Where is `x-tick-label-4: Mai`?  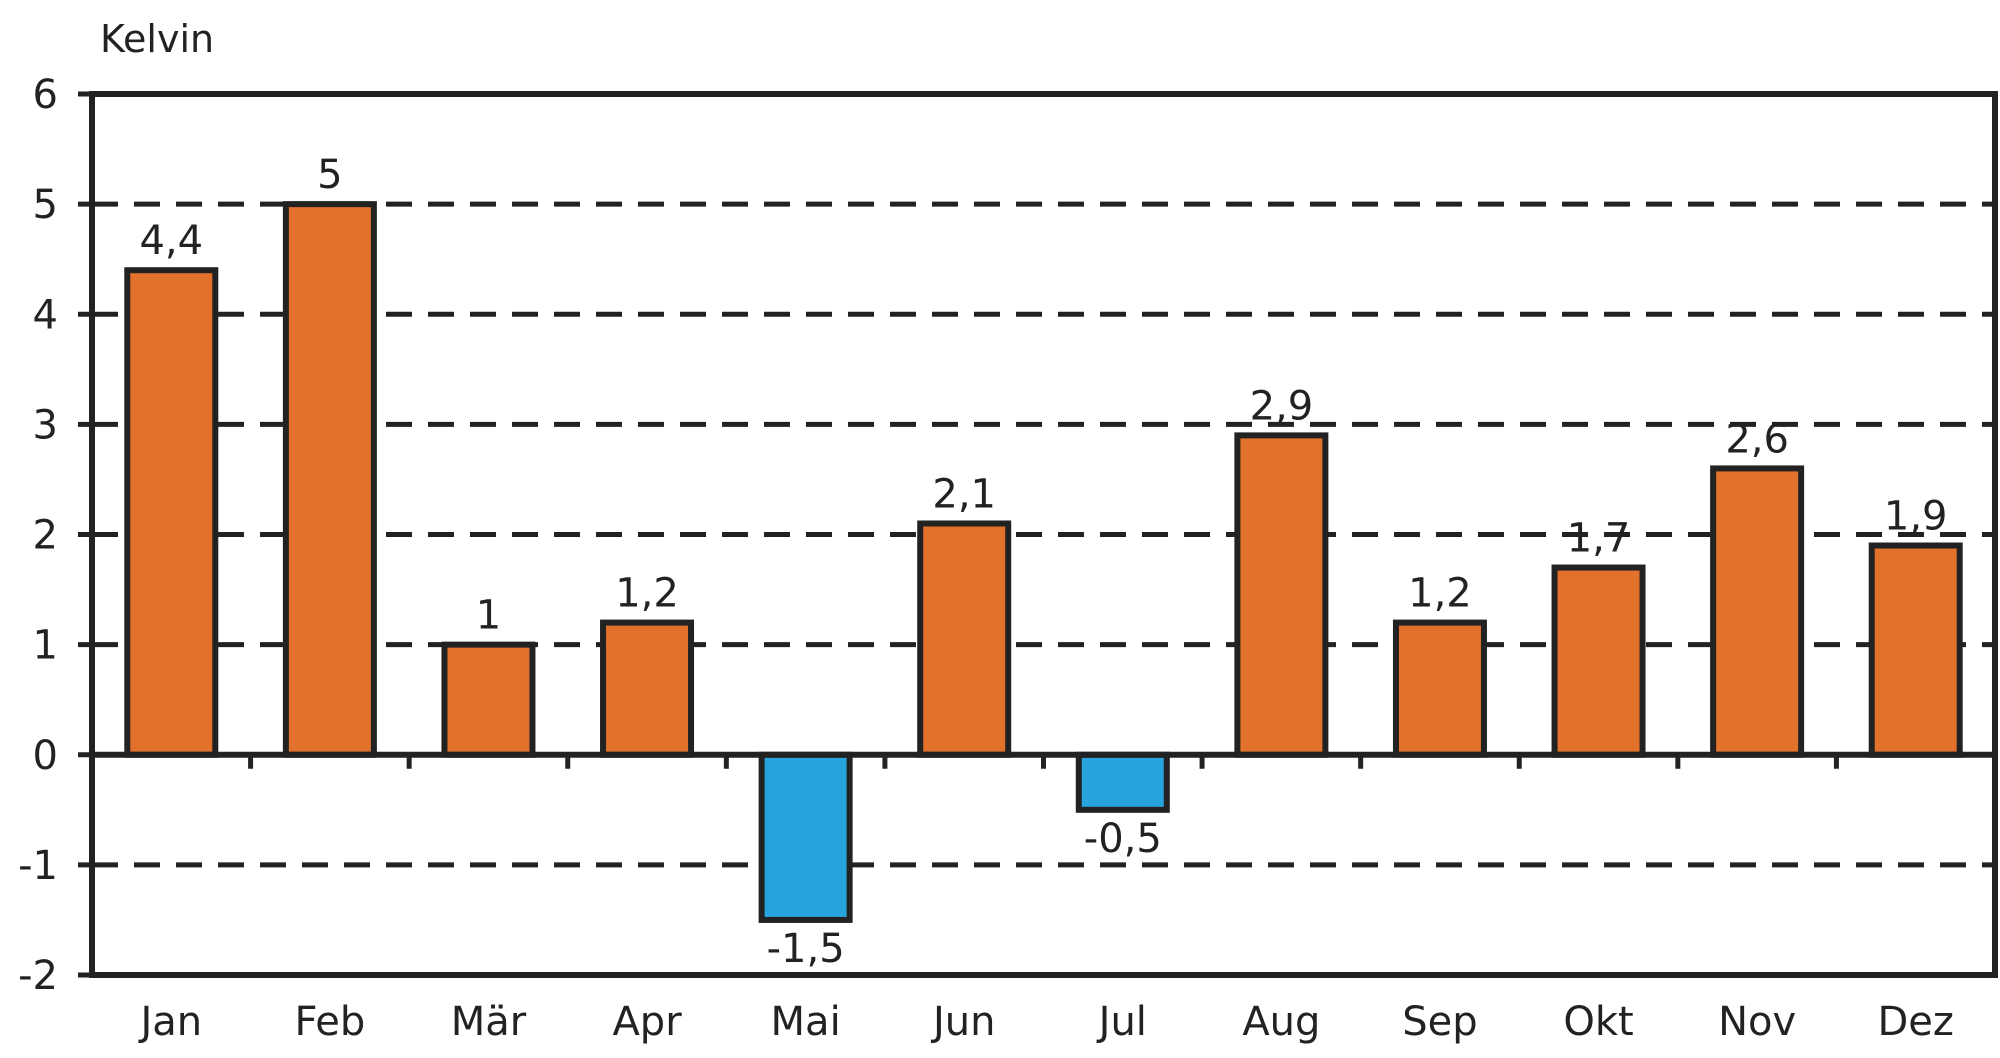 x-tick-label-4: Mai is located at coordinates (806, 1022).